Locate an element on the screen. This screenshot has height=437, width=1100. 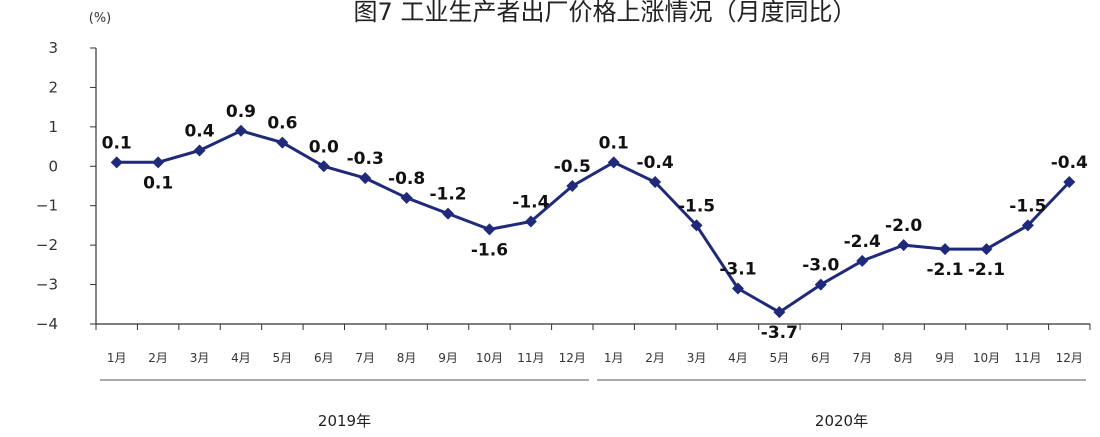
year-label: 2020年 is located at coordinates (841, 421).